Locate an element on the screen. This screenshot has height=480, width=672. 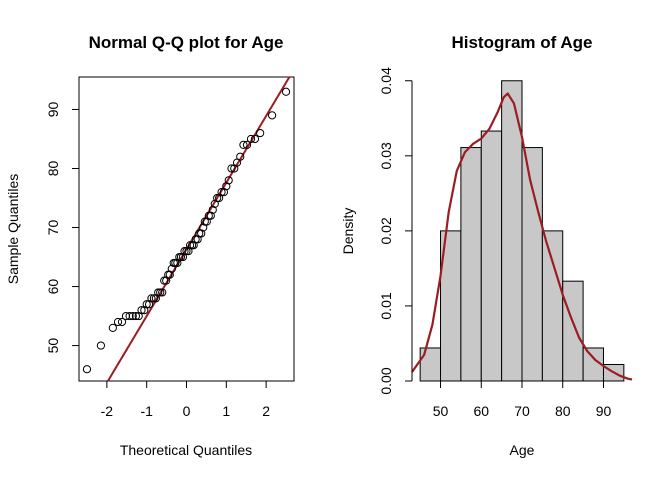
qq-plot-title: Normal Q-Q plot for Age is located at coordinates (186, 42).